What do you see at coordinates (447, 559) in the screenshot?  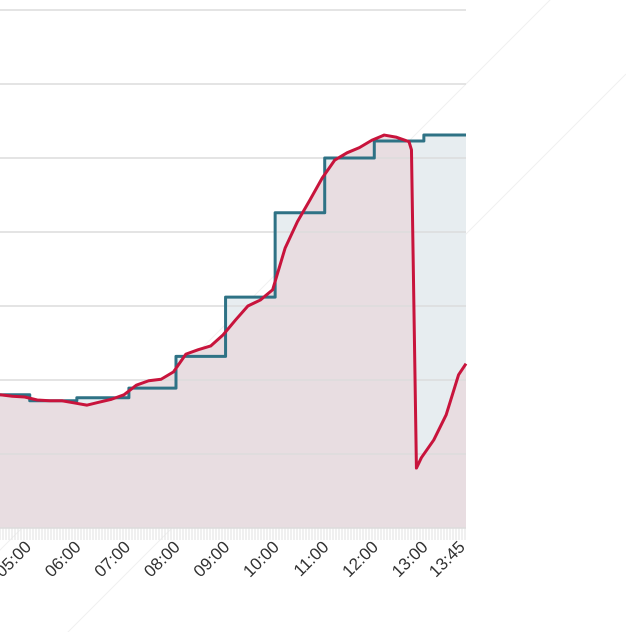 I see `x-tick-label: 13:45` at bounding box center [447, 559].